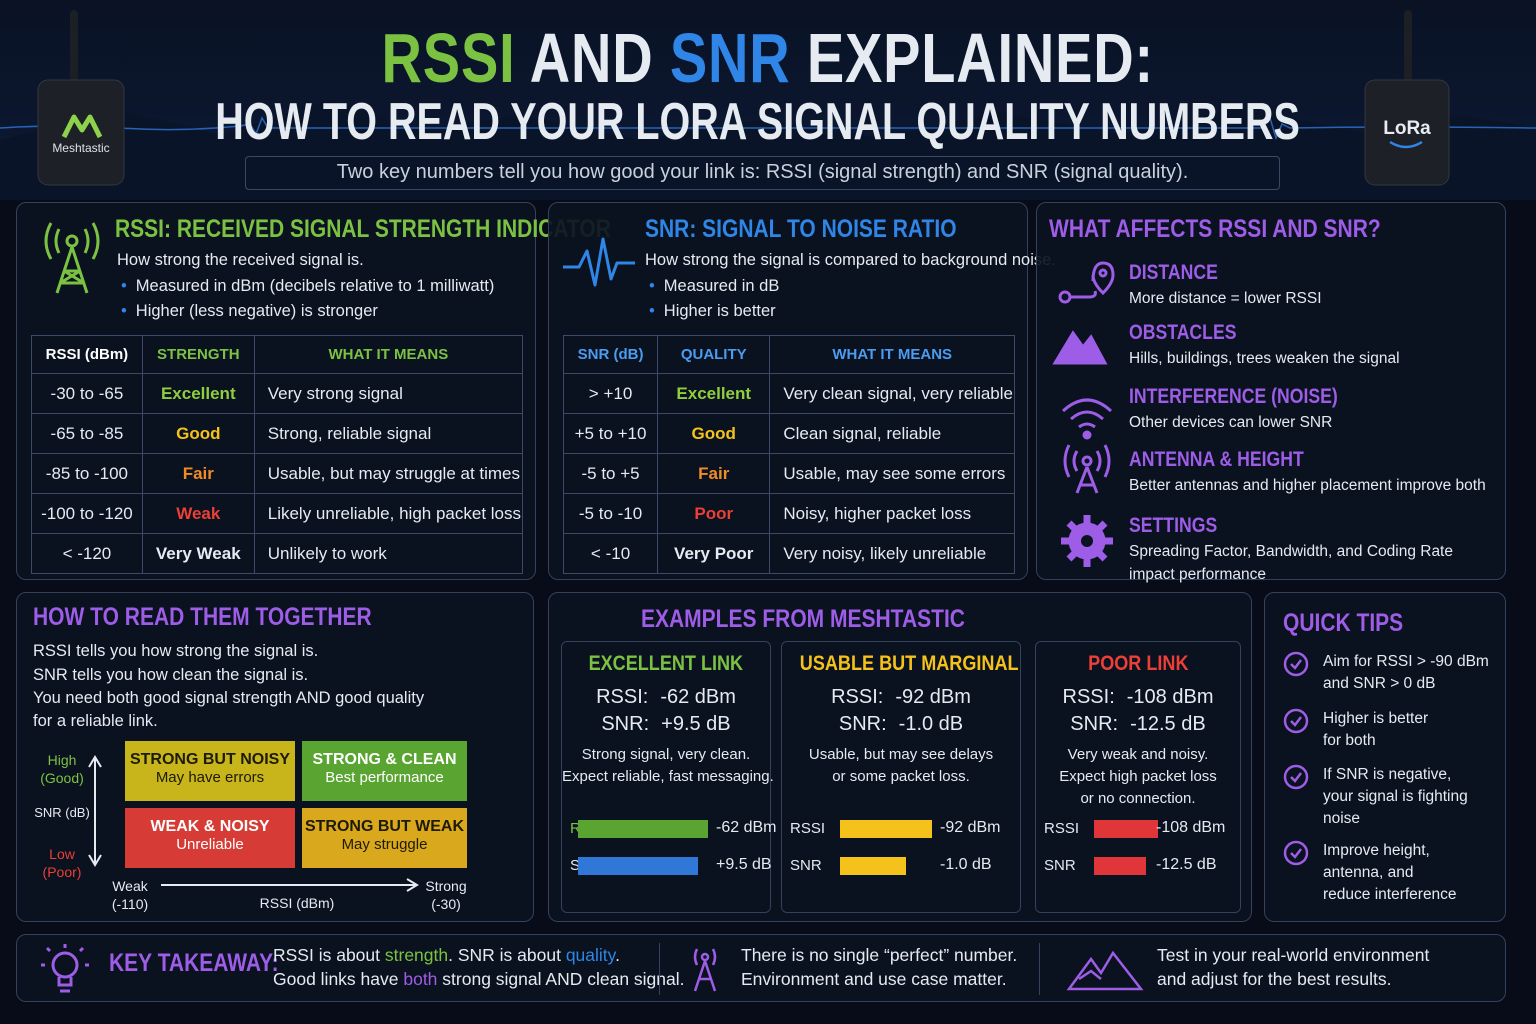 The height and width of the screenshot is (1024, 1536). I want to click on affect-title-text: ANTENNA & HEIGHT, so click(1216, 459).